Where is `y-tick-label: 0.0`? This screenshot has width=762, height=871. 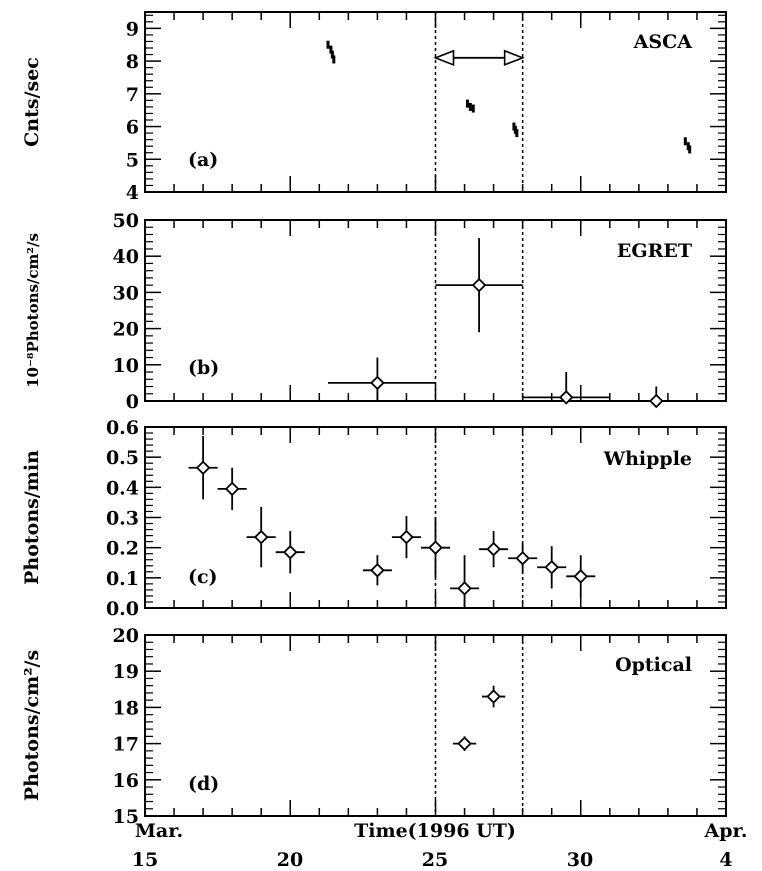
y-tick-label: 0.0 is located at coordinates (122, 609).